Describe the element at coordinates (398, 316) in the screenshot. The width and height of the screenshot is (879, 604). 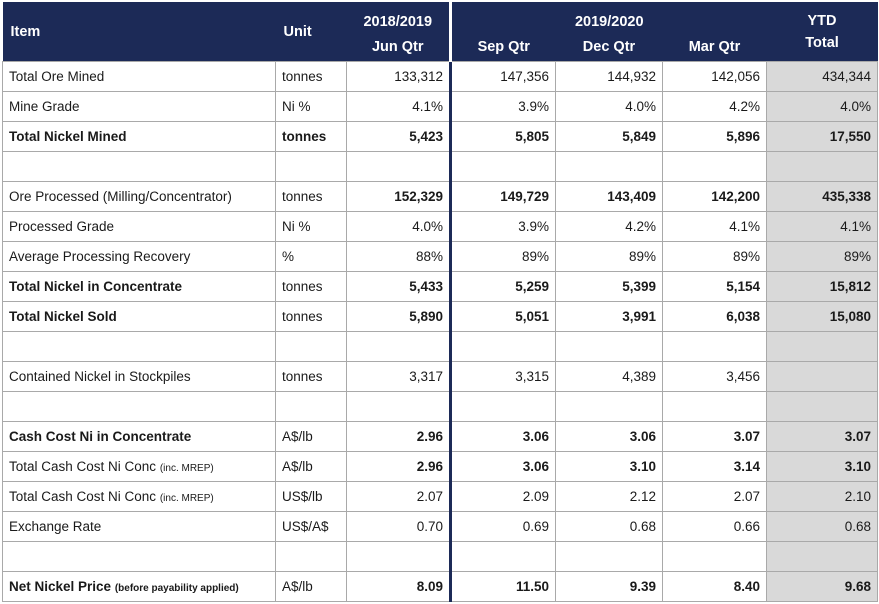
I see `cell-jun-qtr: 5,890` at that location.